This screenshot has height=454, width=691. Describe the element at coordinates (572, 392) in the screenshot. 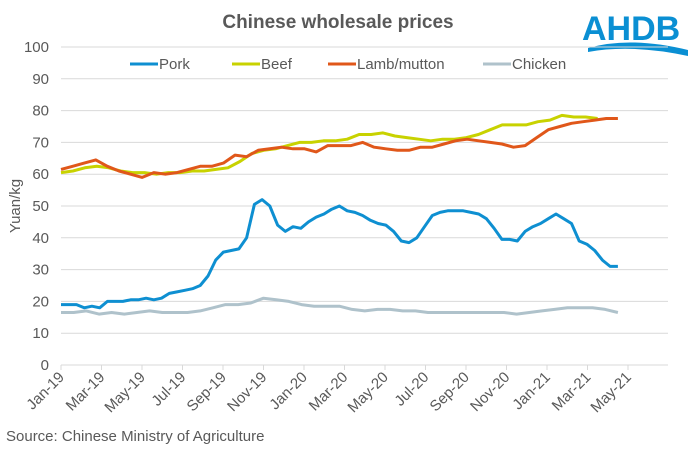

I see `x-tick-label: Mar-21` at that location.